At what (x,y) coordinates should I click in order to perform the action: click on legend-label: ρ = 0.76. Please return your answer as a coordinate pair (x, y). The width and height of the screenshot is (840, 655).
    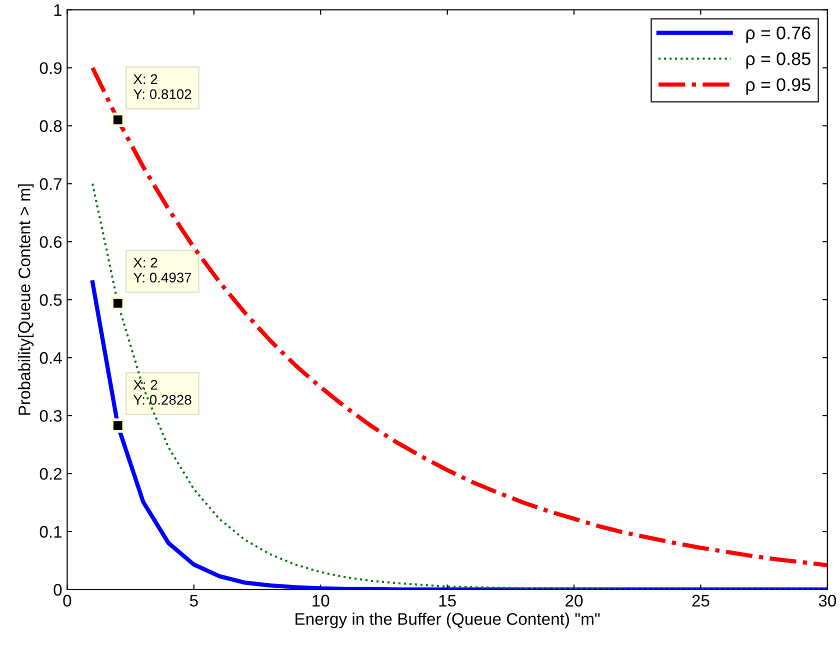
    Looking at the image, I should click on (778, 34).